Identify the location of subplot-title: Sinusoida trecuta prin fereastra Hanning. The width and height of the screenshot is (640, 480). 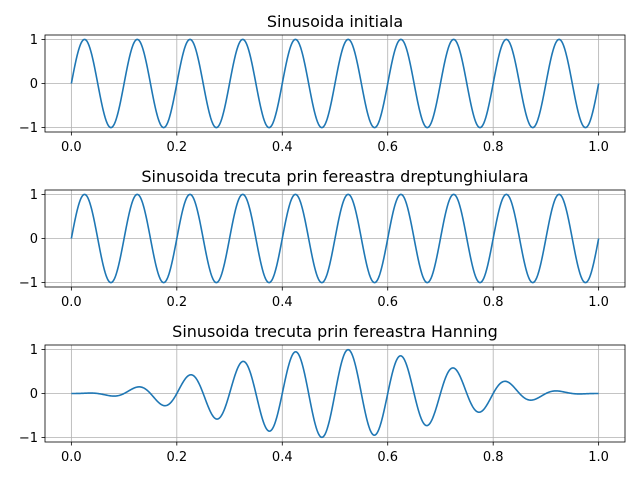
(335, 331).